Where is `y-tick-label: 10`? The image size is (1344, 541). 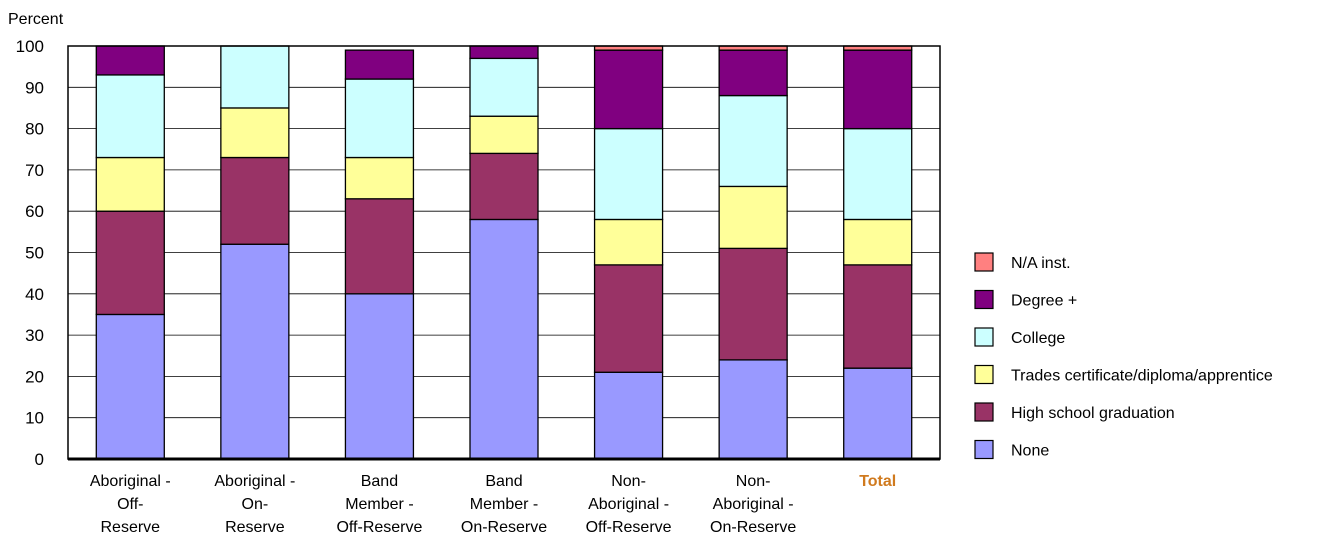 y-tick-label: 10 is located at coordinates (34, 418).